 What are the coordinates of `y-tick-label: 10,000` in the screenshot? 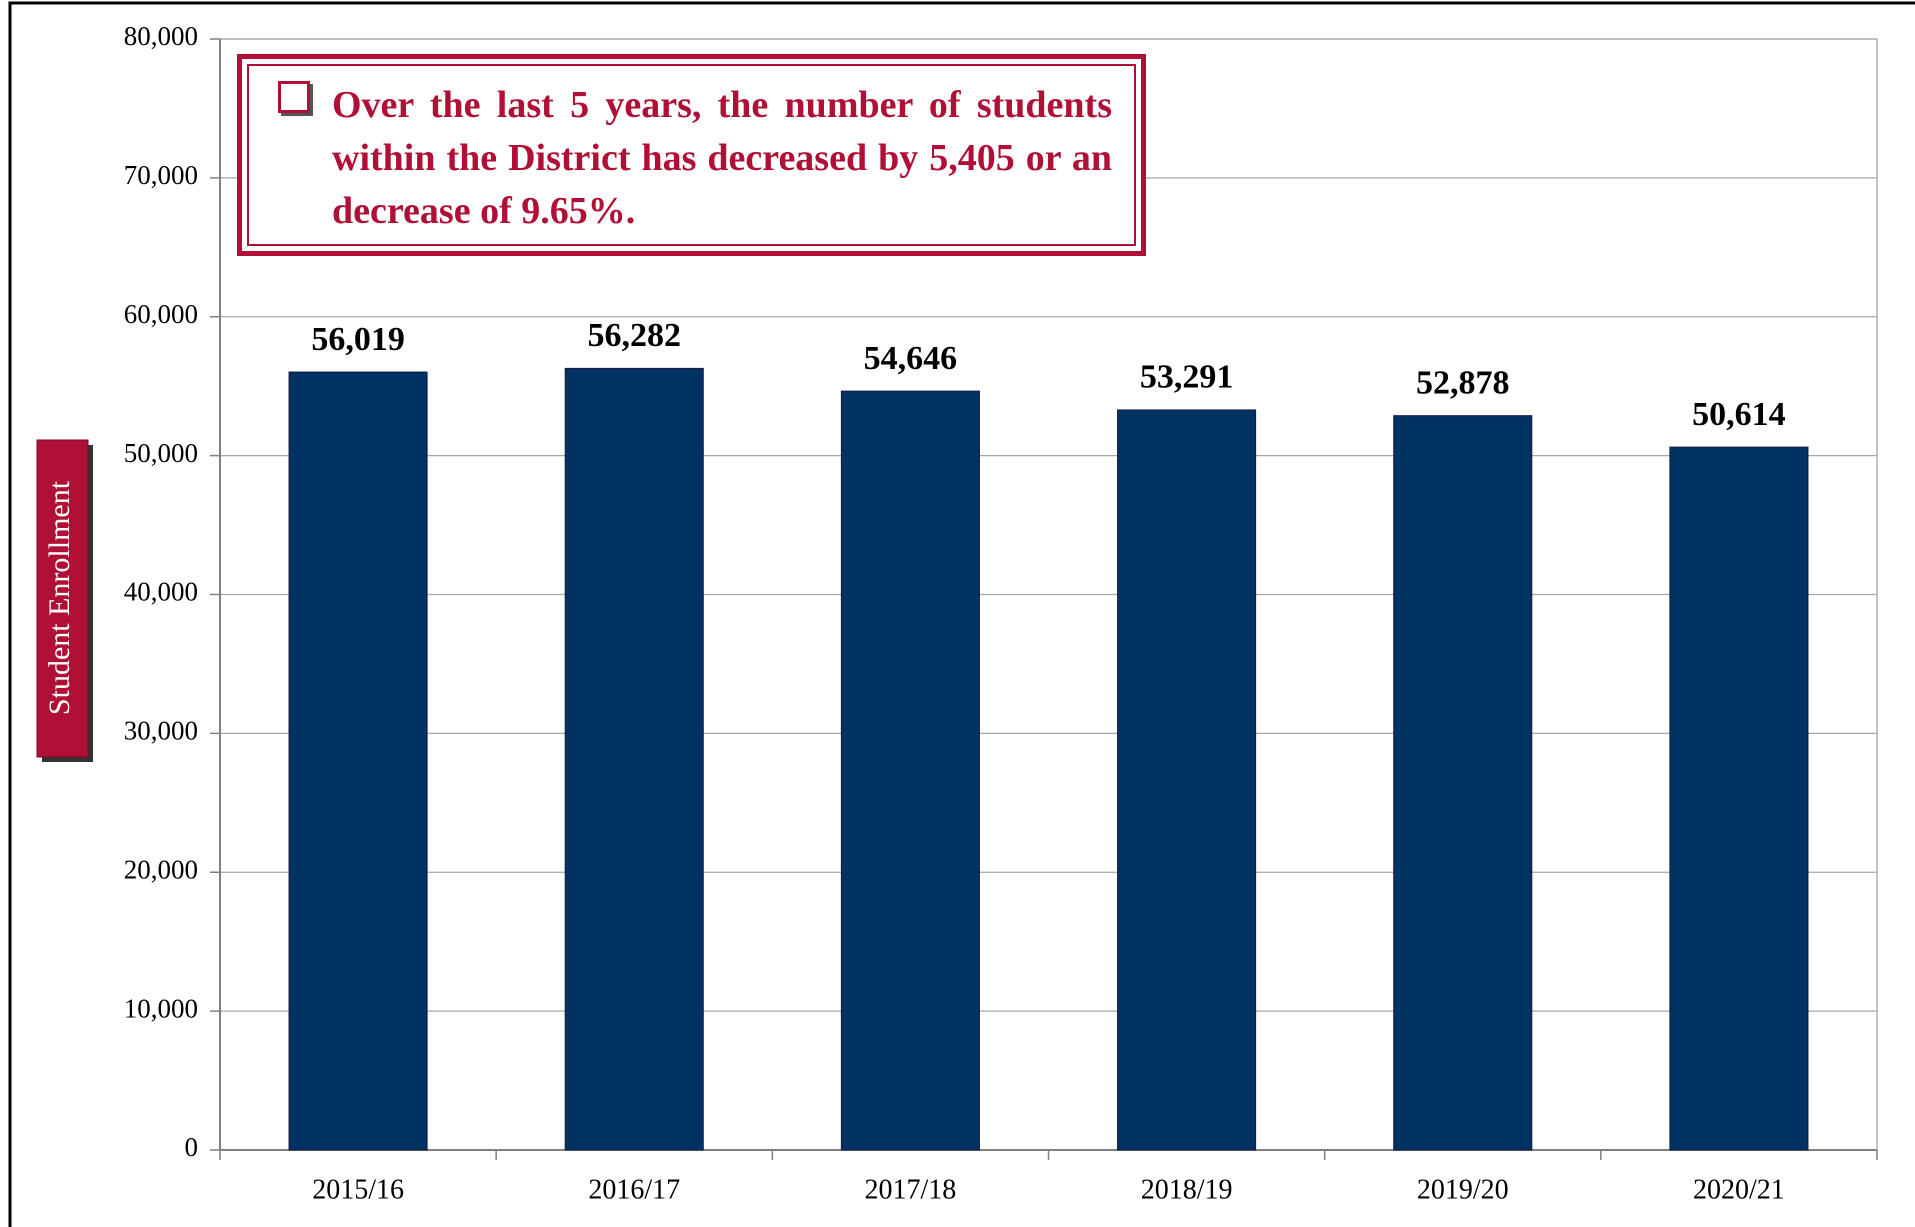 It's located at (161, 1008).